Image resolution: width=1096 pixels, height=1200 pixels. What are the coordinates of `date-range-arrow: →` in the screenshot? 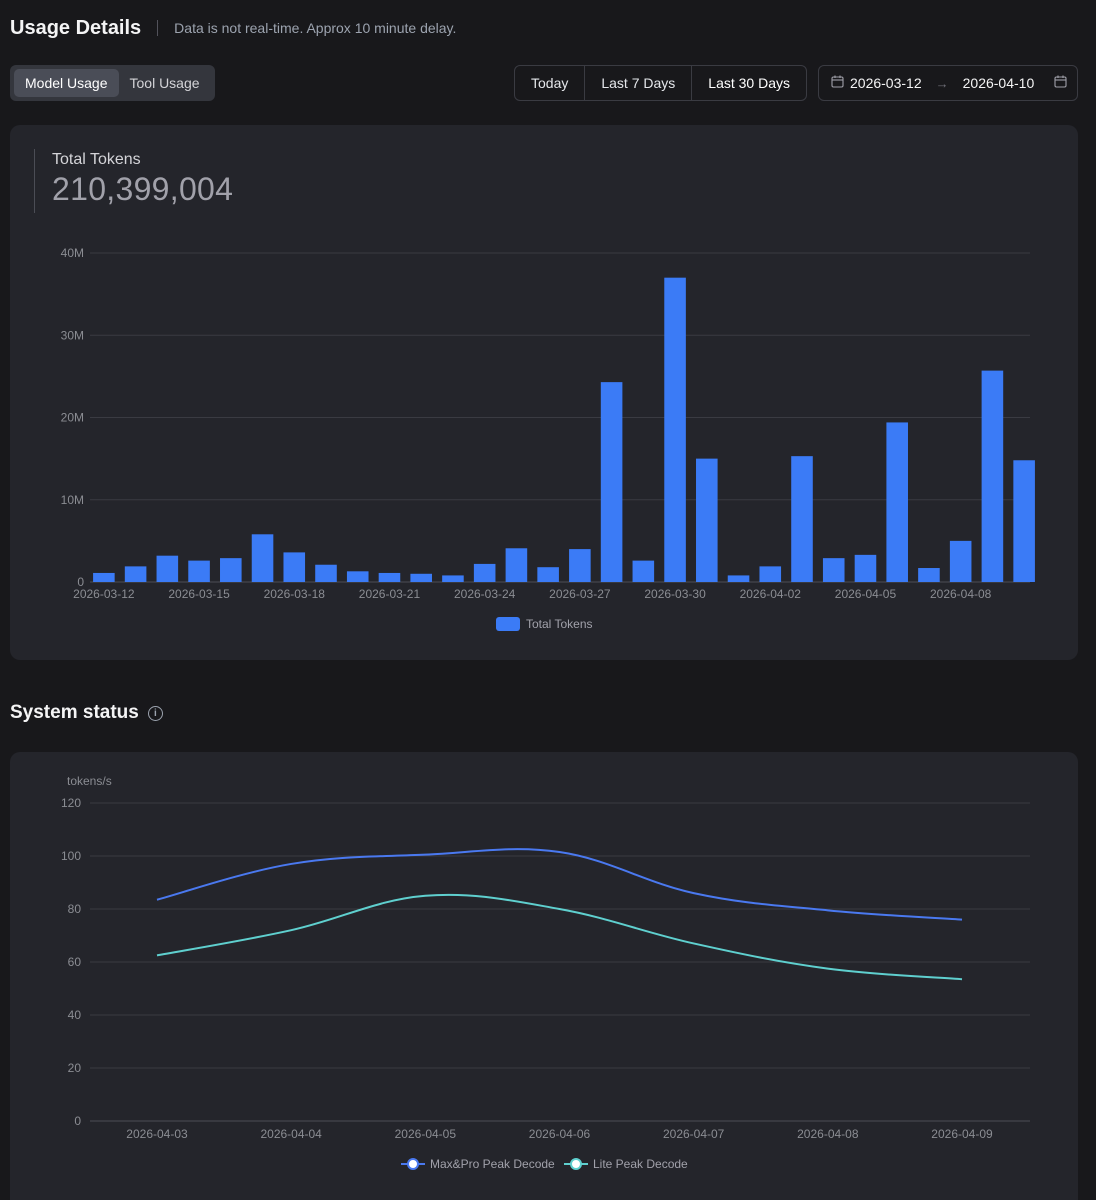 It's located at (942, 83).